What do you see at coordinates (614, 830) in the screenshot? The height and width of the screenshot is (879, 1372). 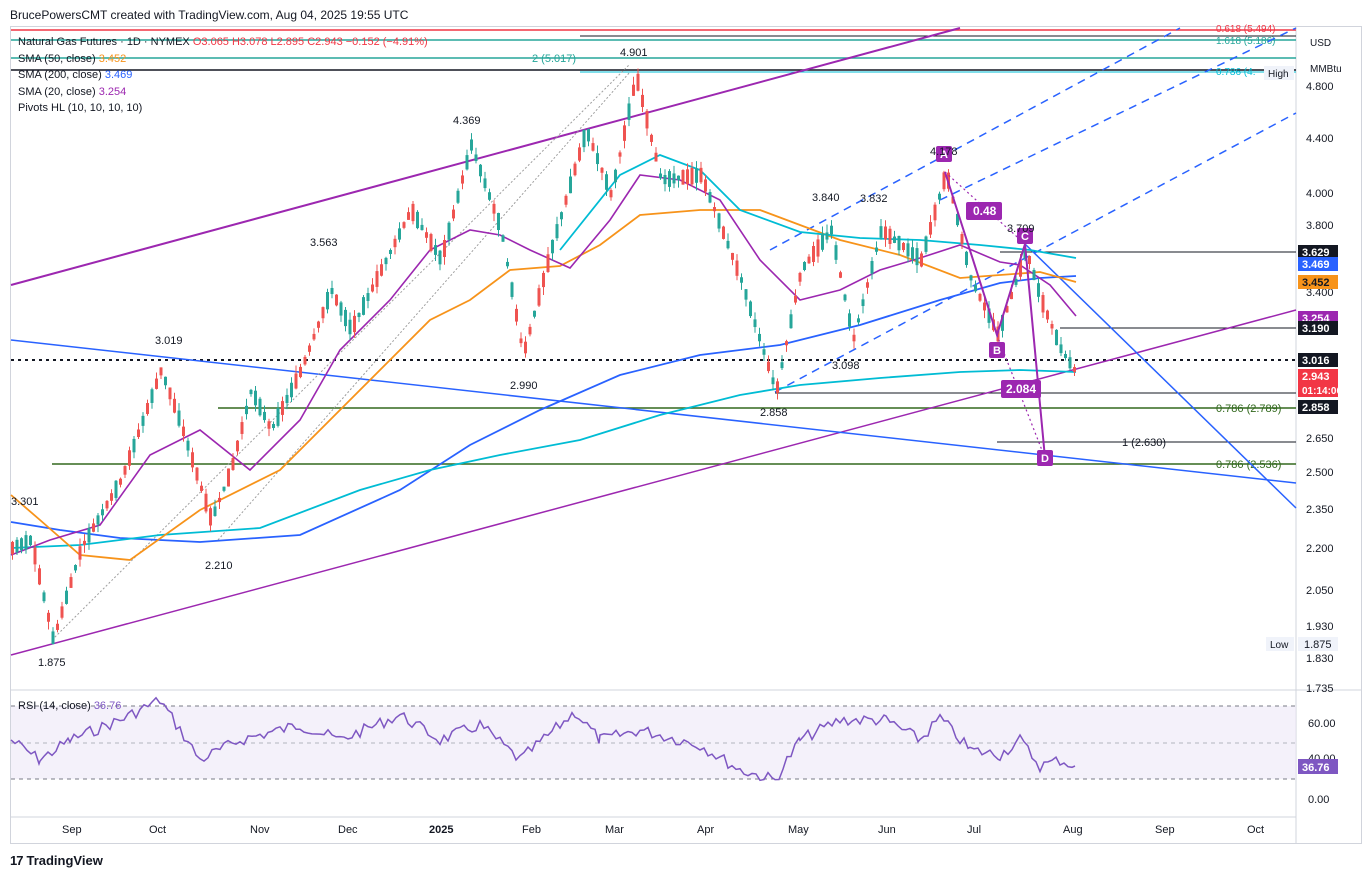 I see `month-label: Mar` at bounding box center [614, 830].